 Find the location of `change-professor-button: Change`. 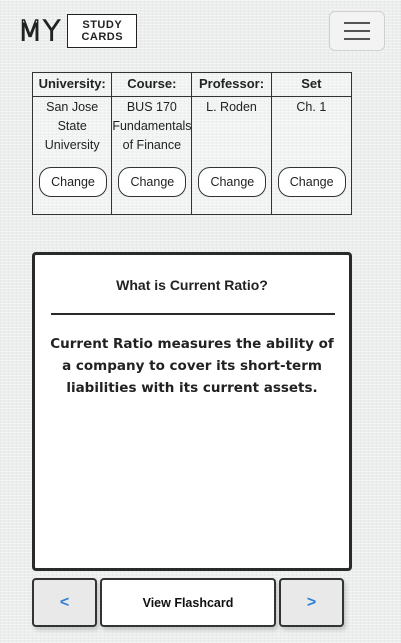

change-professor-button: Change is located at coordinates (232, 182).